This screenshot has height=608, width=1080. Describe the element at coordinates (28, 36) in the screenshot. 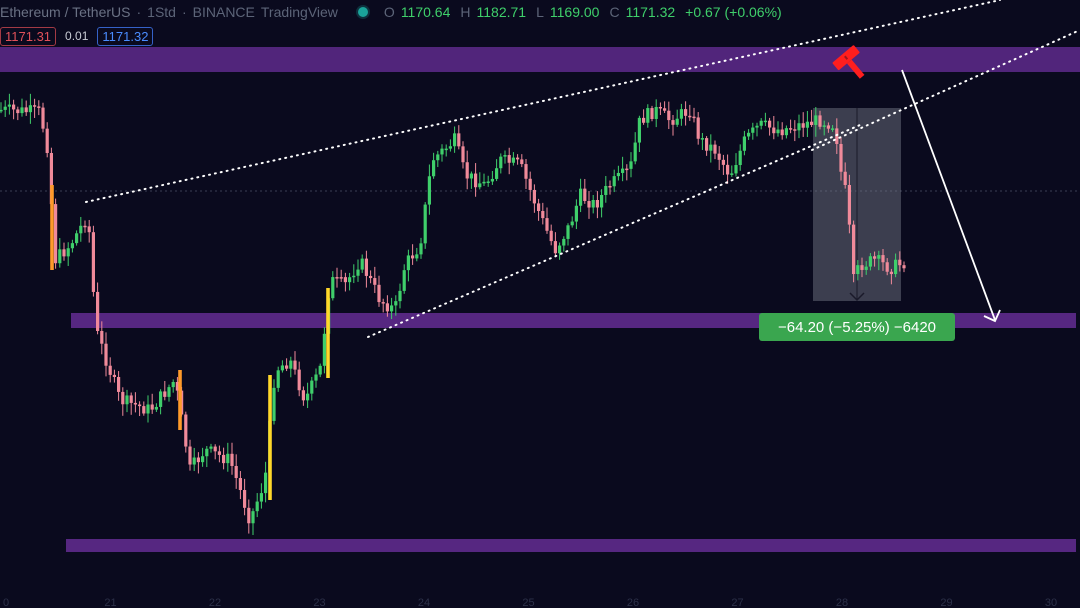

I see `sell-button: 1171.31` at that location.